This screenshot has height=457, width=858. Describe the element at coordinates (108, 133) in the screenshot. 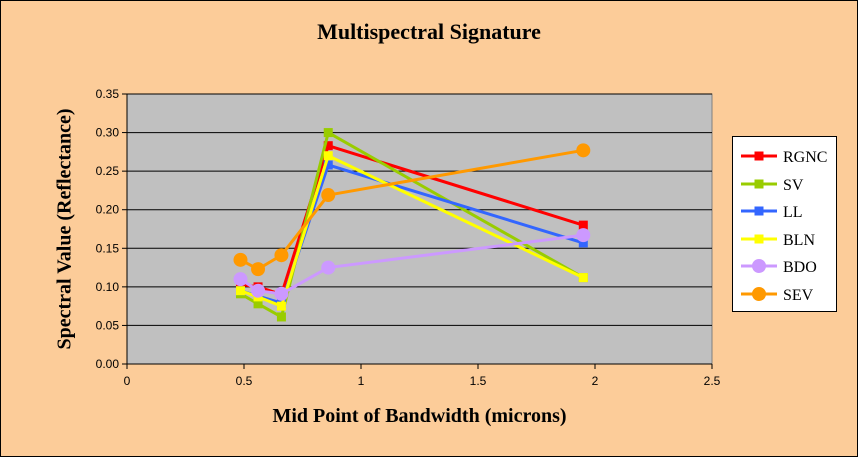

I see `y-tick-label: 0.30` at that location.